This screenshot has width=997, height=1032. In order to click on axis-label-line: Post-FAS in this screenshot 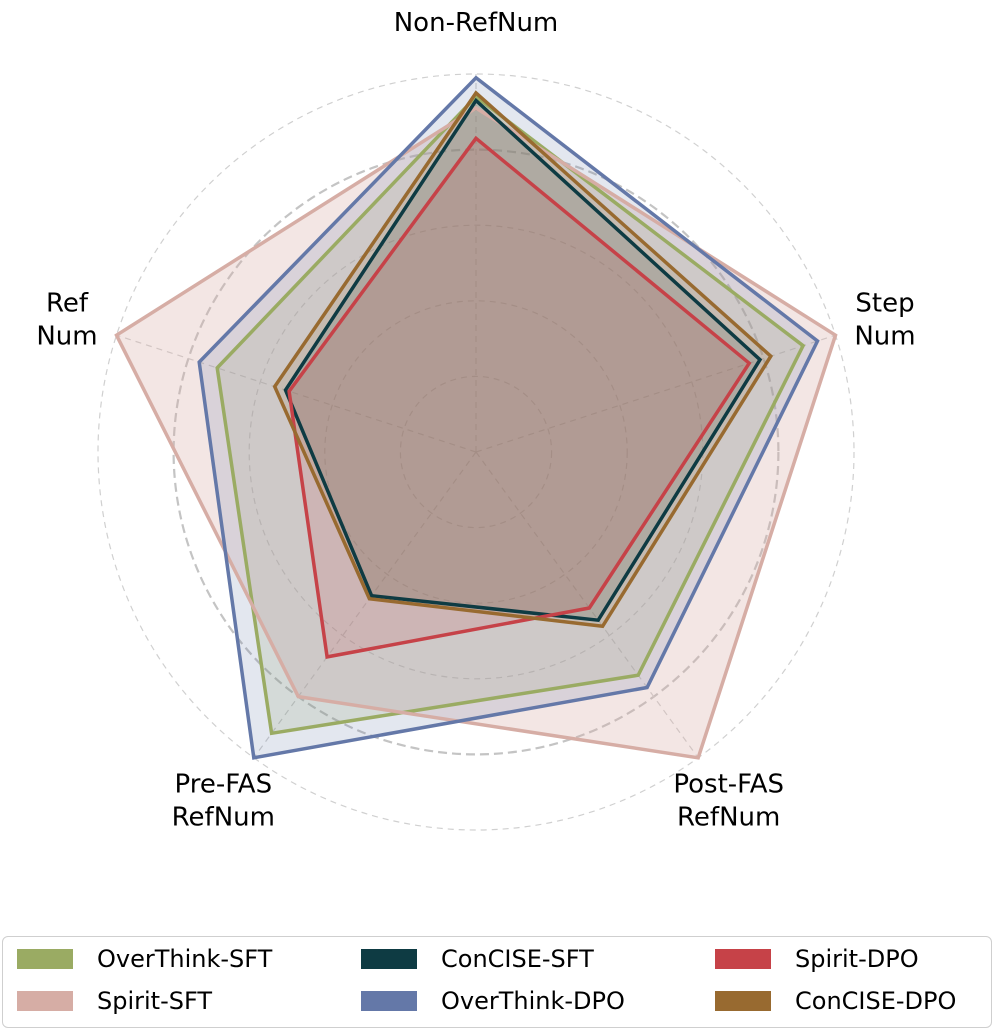, I will do `click(728, 784)`.